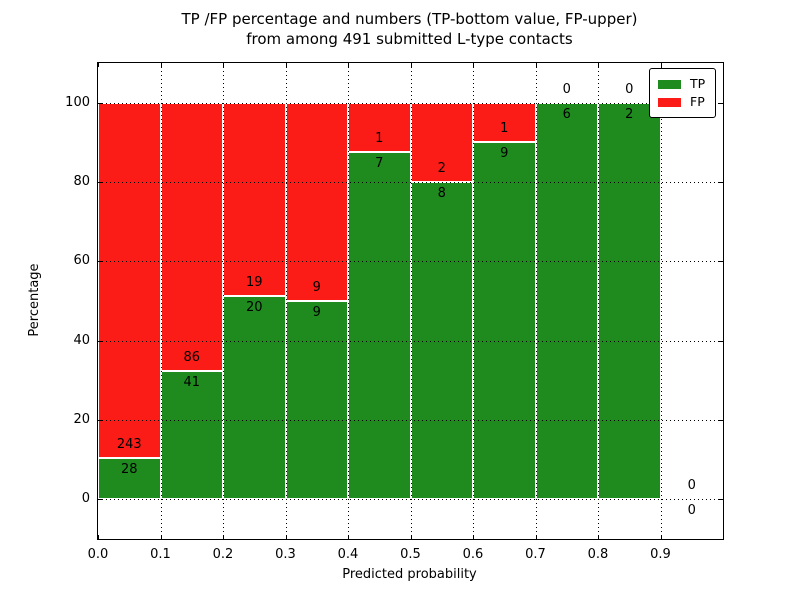 The height and width of the screenshot is (600, 800). What do you see at coordinates (223, 554) in the screenshot?
I see `x-tick-label: 0.2` at bounding box center [223, 554].